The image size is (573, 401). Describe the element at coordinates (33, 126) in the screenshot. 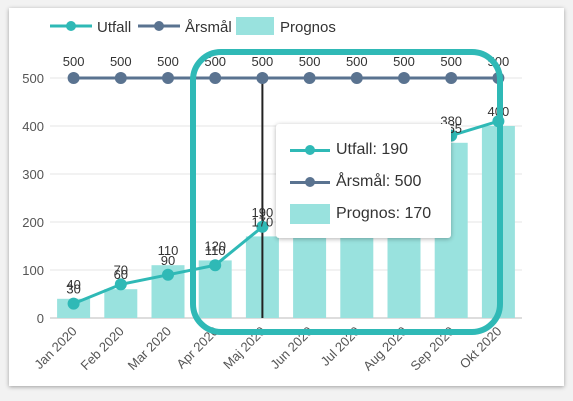

I see `y-tick-label: 400` at that location.